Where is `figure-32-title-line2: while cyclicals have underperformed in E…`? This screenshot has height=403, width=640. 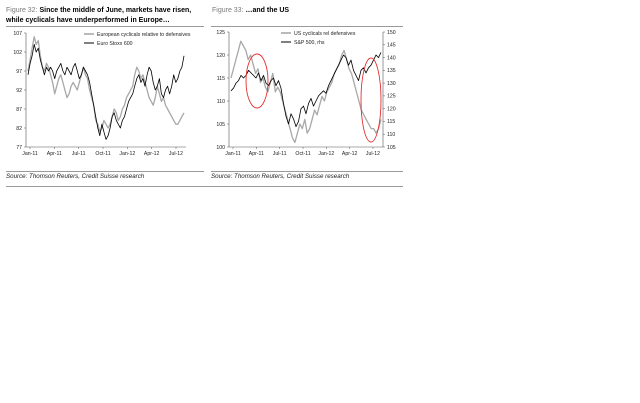
figure-32-title-line2: while cyclicals have underperformed in E… is located at coordinates (88, 20).